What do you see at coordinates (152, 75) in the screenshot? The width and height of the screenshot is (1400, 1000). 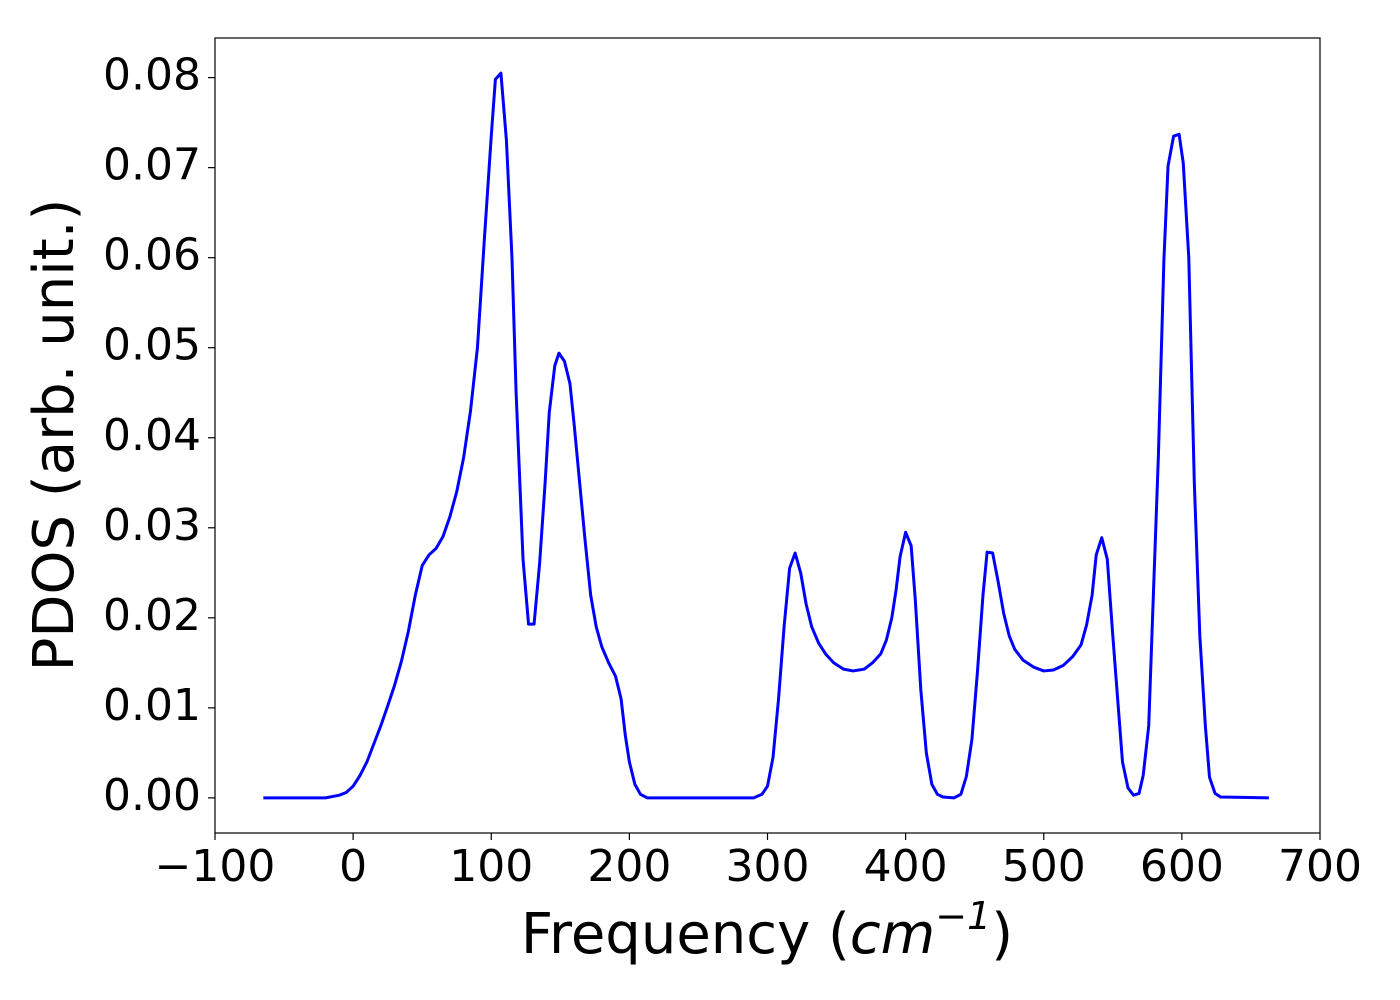 I see `y-tick-label: 0.08` at bounding box center [152, 75].